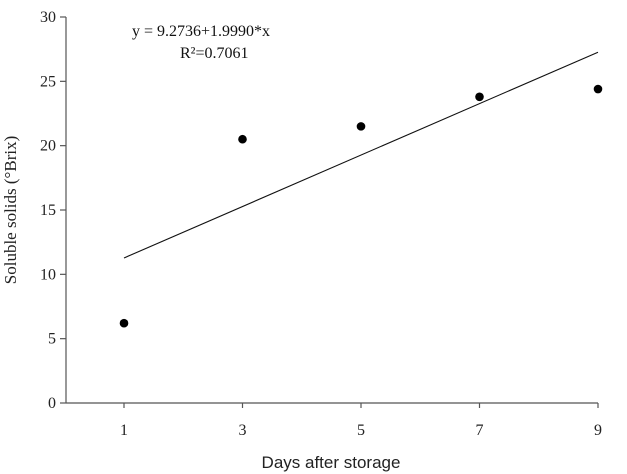 Image resolution: width=627 pixels, height=474 pixels. Describe the element at coordinates (48, 146) in the screenshot. I see `y-tick-label: 20` at that location.